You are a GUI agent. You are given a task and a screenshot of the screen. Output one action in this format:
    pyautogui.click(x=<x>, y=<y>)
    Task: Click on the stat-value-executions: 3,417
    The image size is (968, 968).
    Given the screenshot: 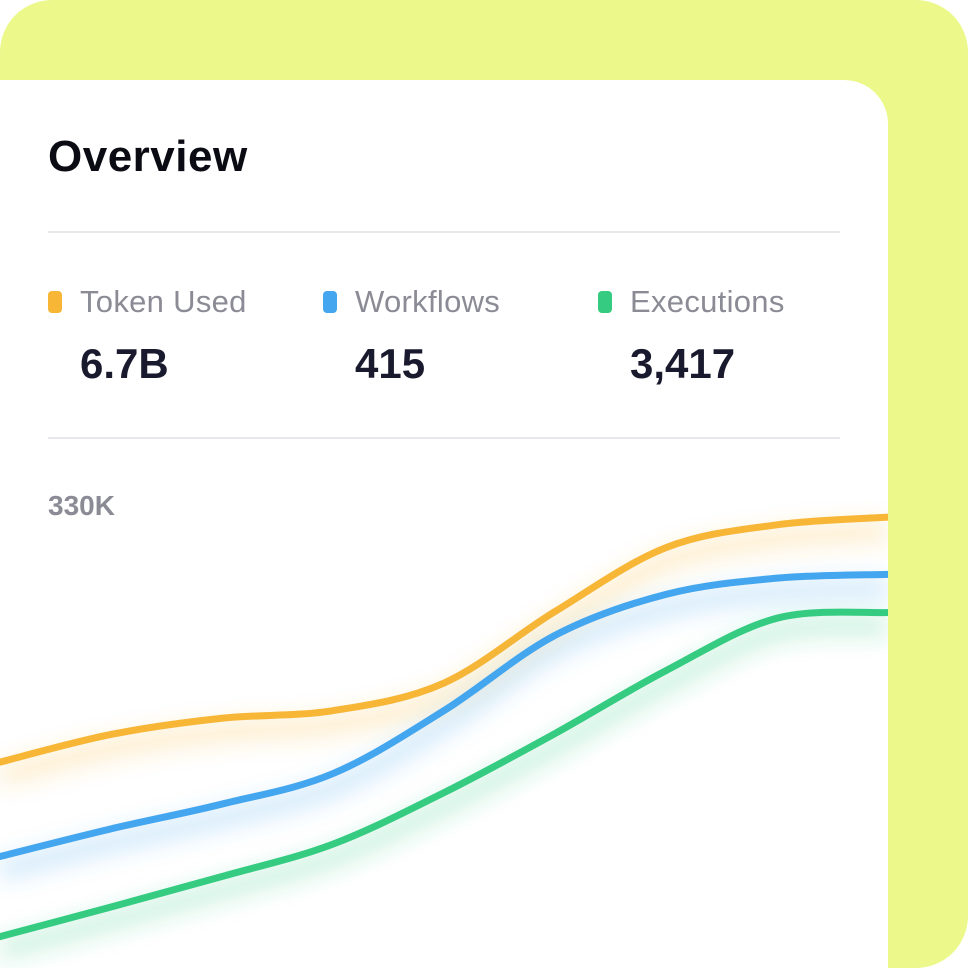 What is the action you would take?
    pyautogui.click(x=683, y=363)
    